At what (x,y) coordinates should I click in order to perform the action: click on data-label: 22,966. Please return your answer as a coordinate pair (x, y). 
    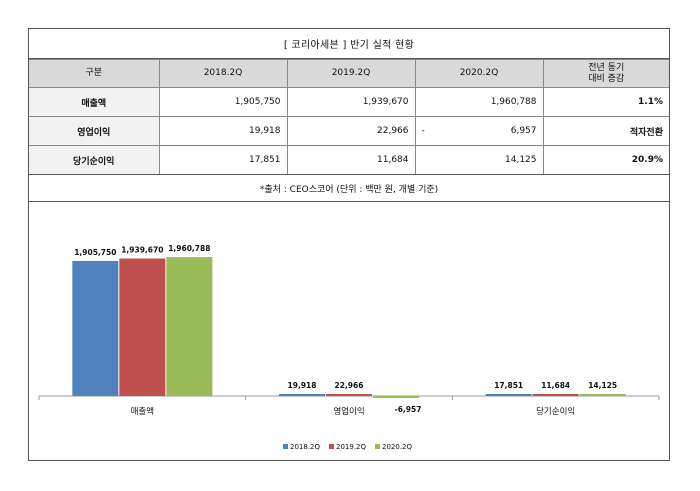
    Looking at the image, I should click on (349, 385).